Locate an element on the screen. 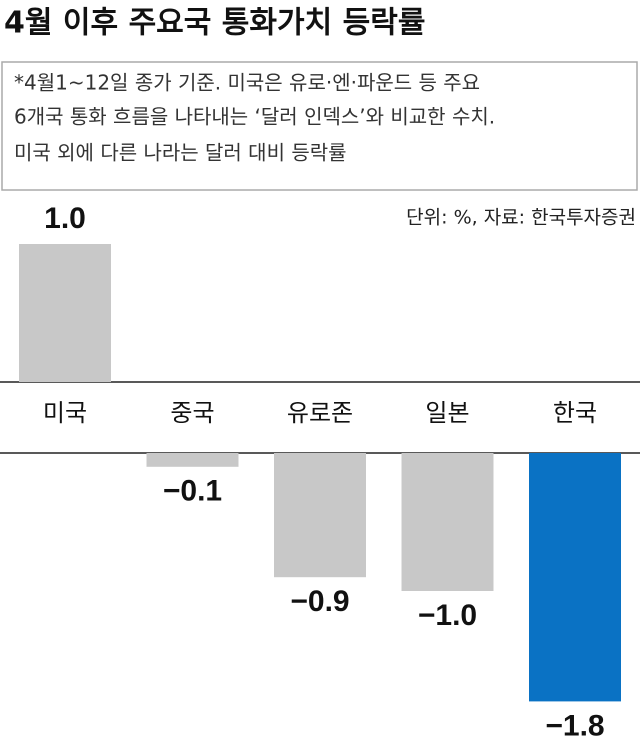 This screenshot has height=747, width=640. value-label: −0.9 is located at coordinates (319, 601).